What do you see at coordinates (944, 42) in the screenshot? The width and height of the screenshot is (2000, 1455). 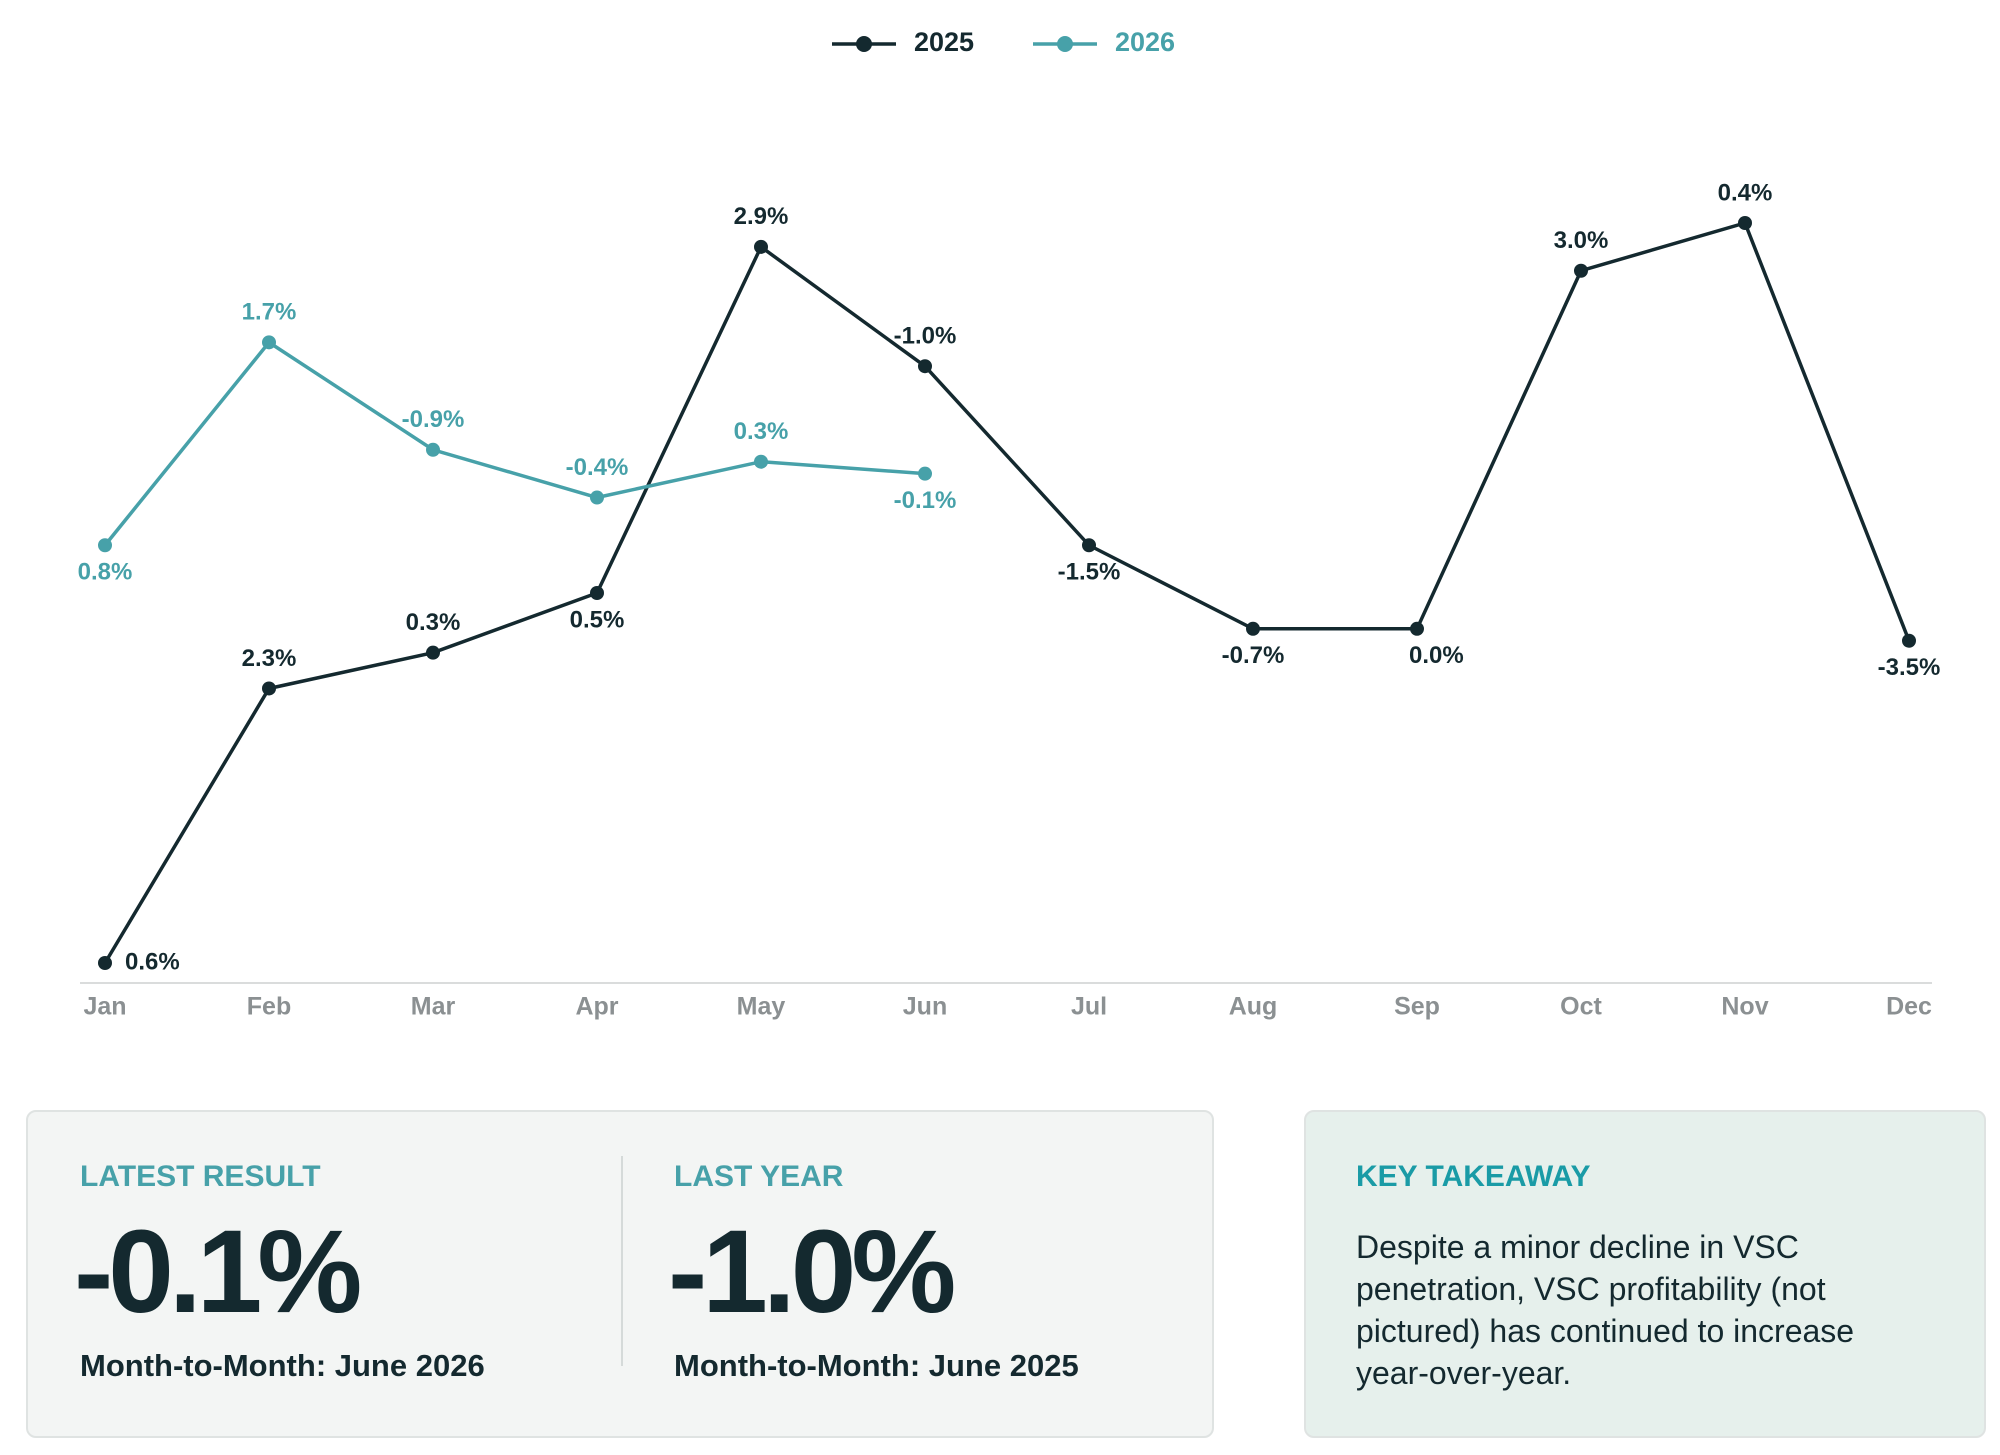 I see `legend-label: 2025` at bounding box center [944, 42].